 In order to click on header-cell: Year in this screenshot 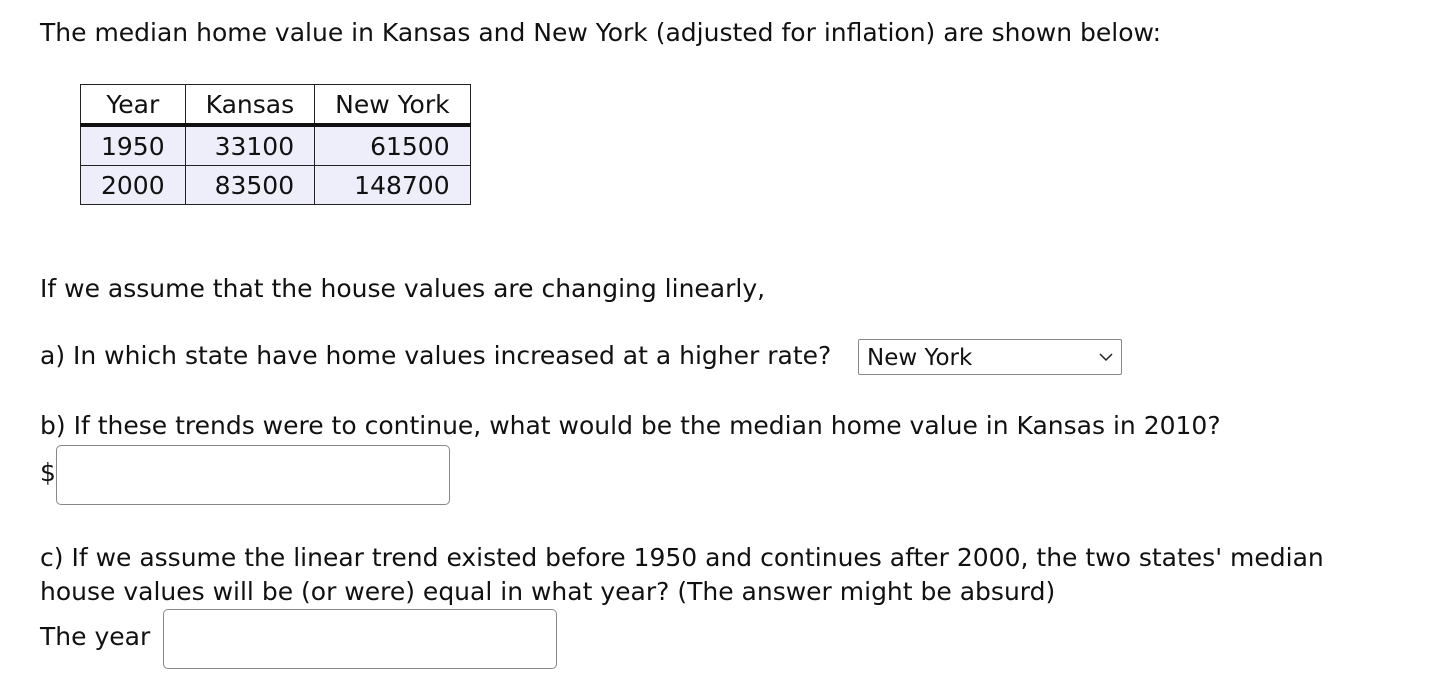, I will do `click(133, 105)`.